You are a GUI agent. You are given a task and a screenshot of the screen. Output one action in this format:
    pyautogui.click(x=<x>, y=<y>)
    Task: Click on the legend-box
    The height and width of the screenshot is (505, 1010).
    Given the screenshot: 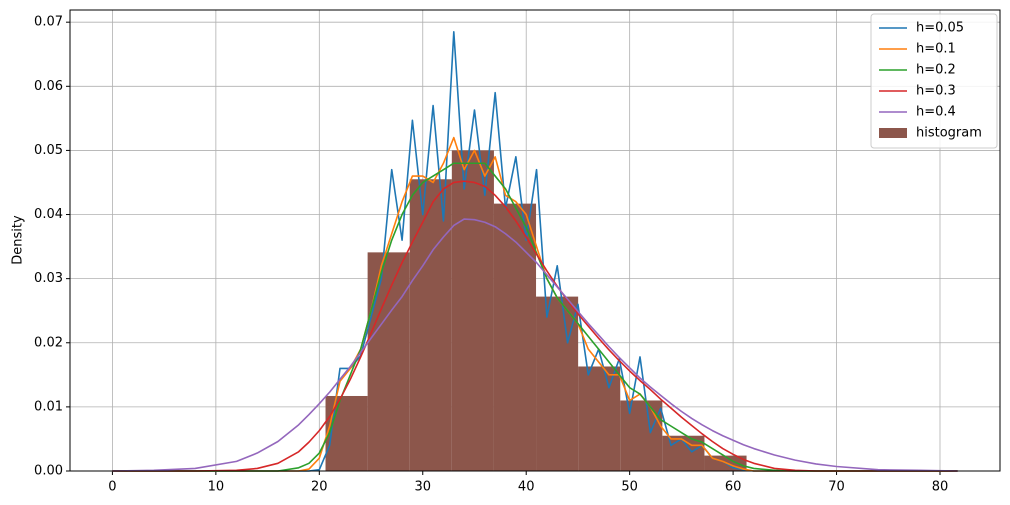 What is the action you would take?
    pyautogui.click(x=934, y=81)
    